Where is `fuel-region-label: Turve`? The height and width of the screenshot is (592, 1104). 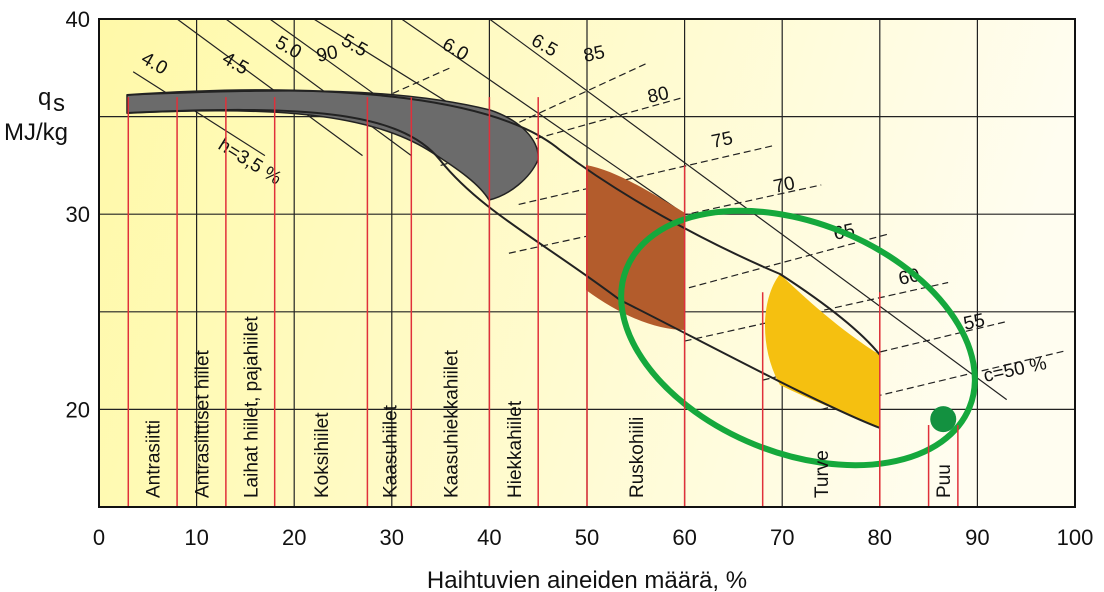
fuel-region-label: Turve is located at coordinates (822, 474).